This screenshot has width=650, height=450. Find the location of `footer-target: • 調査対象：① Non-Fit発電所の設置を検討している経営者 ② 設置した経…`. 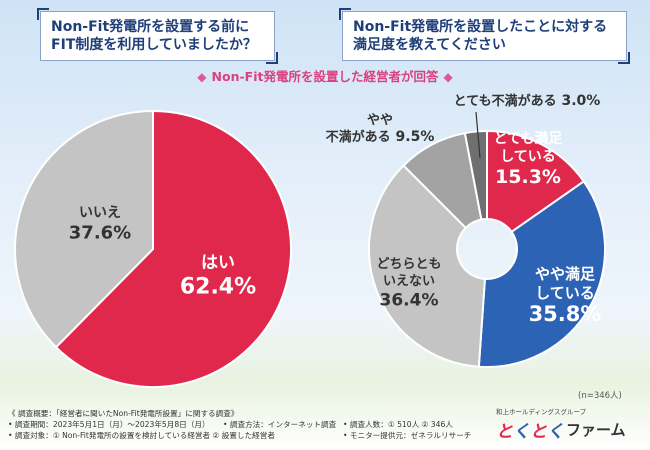

footer-target: • 調査対象：① Non-Fit発電所の設置を検討している経営者 ② 設置した経… is located at coordinates (141, 435).